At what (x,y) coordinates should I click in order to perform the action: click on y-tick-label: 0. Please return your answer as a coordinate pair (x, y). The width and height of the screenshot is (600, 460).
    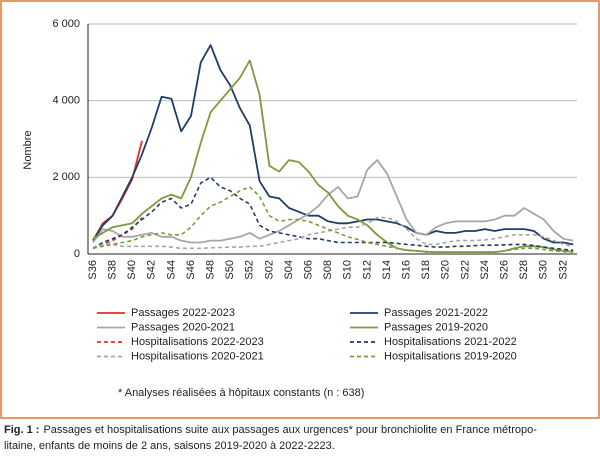
    Looking at the image, I should click on (77, 254).